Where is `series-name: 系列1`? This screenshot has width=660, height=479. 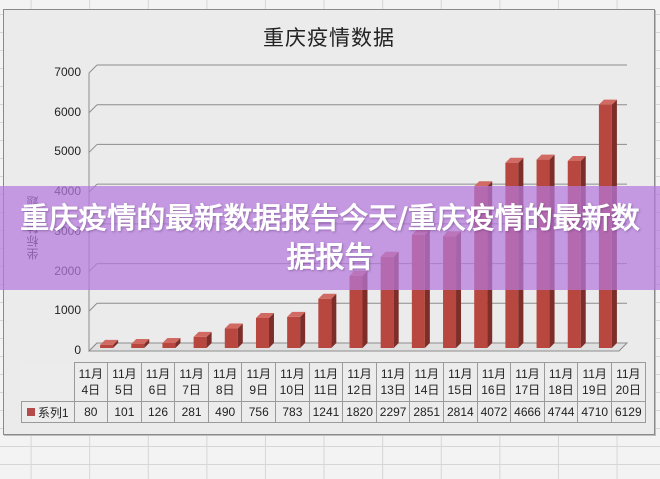 series-name: 系列1 is located at coordinates (53, 412).